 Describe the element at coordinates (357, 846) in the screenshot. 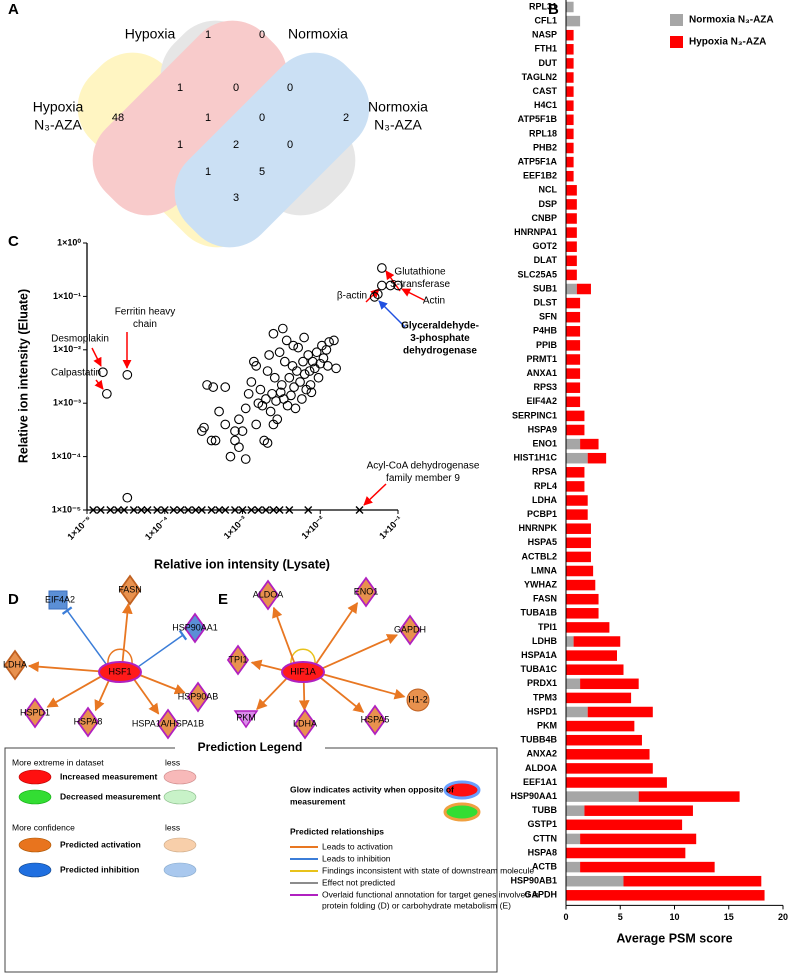

I see `legend-text: Leads to activation` at that location.